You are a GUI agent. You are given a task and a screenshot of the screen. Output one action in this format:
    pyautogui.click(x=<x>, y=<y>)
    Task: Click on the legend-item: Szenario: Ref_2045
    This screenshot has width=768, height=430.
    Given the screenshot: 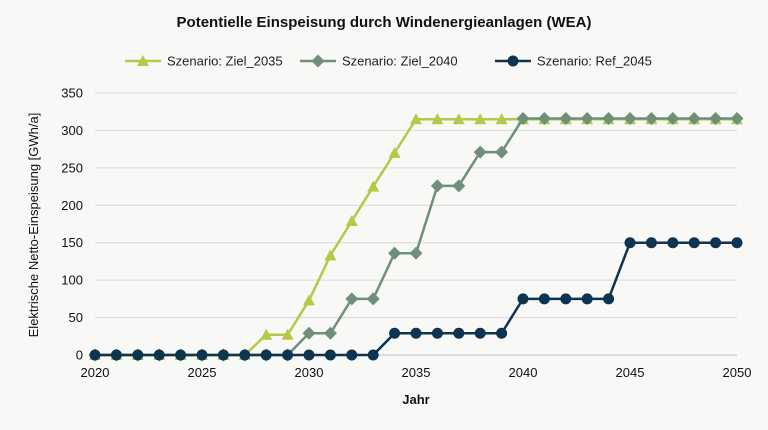 What is the action you would take?
    pyautogui.click(x=573, y=61)
    